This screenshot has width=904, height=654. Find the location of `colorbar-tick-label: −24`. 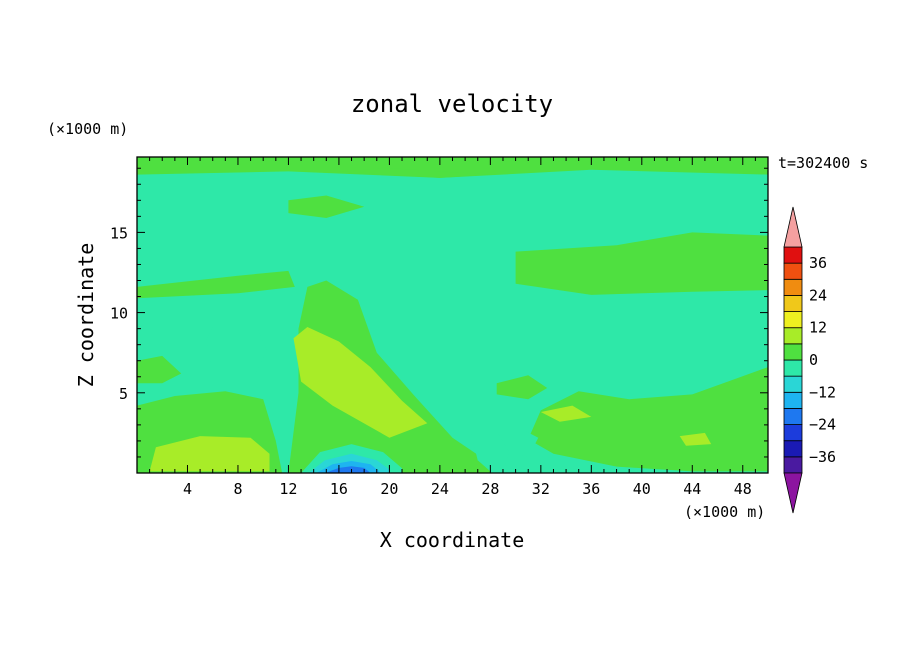

colorbar-tick-label: −24 is located at coordinates (822, 425).